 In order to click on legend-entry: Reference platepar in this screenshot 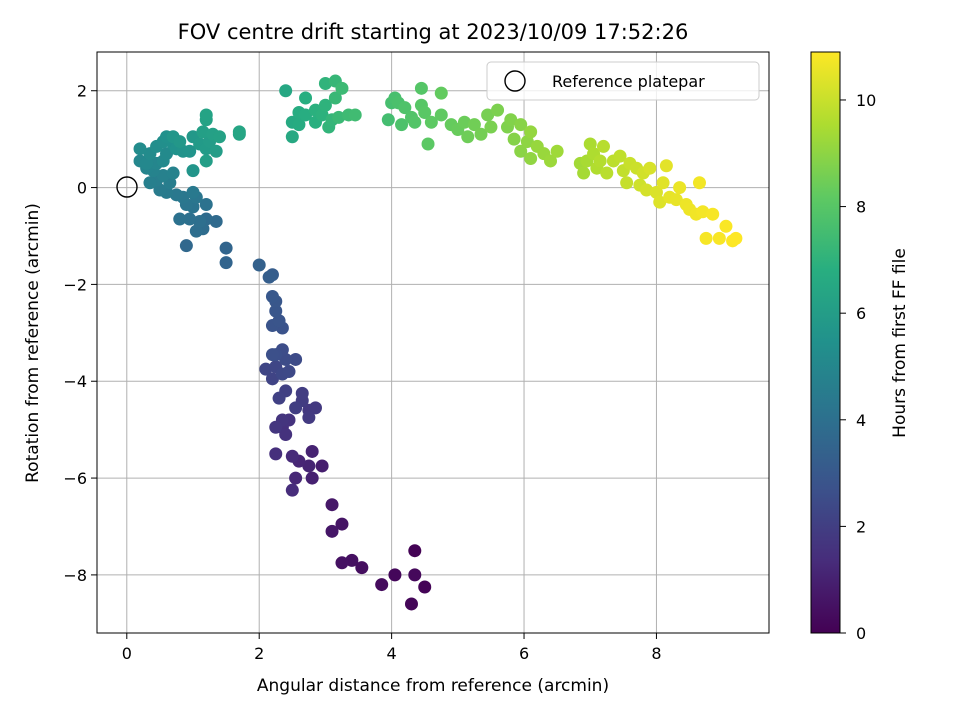, I will do `click(628, 81)`.